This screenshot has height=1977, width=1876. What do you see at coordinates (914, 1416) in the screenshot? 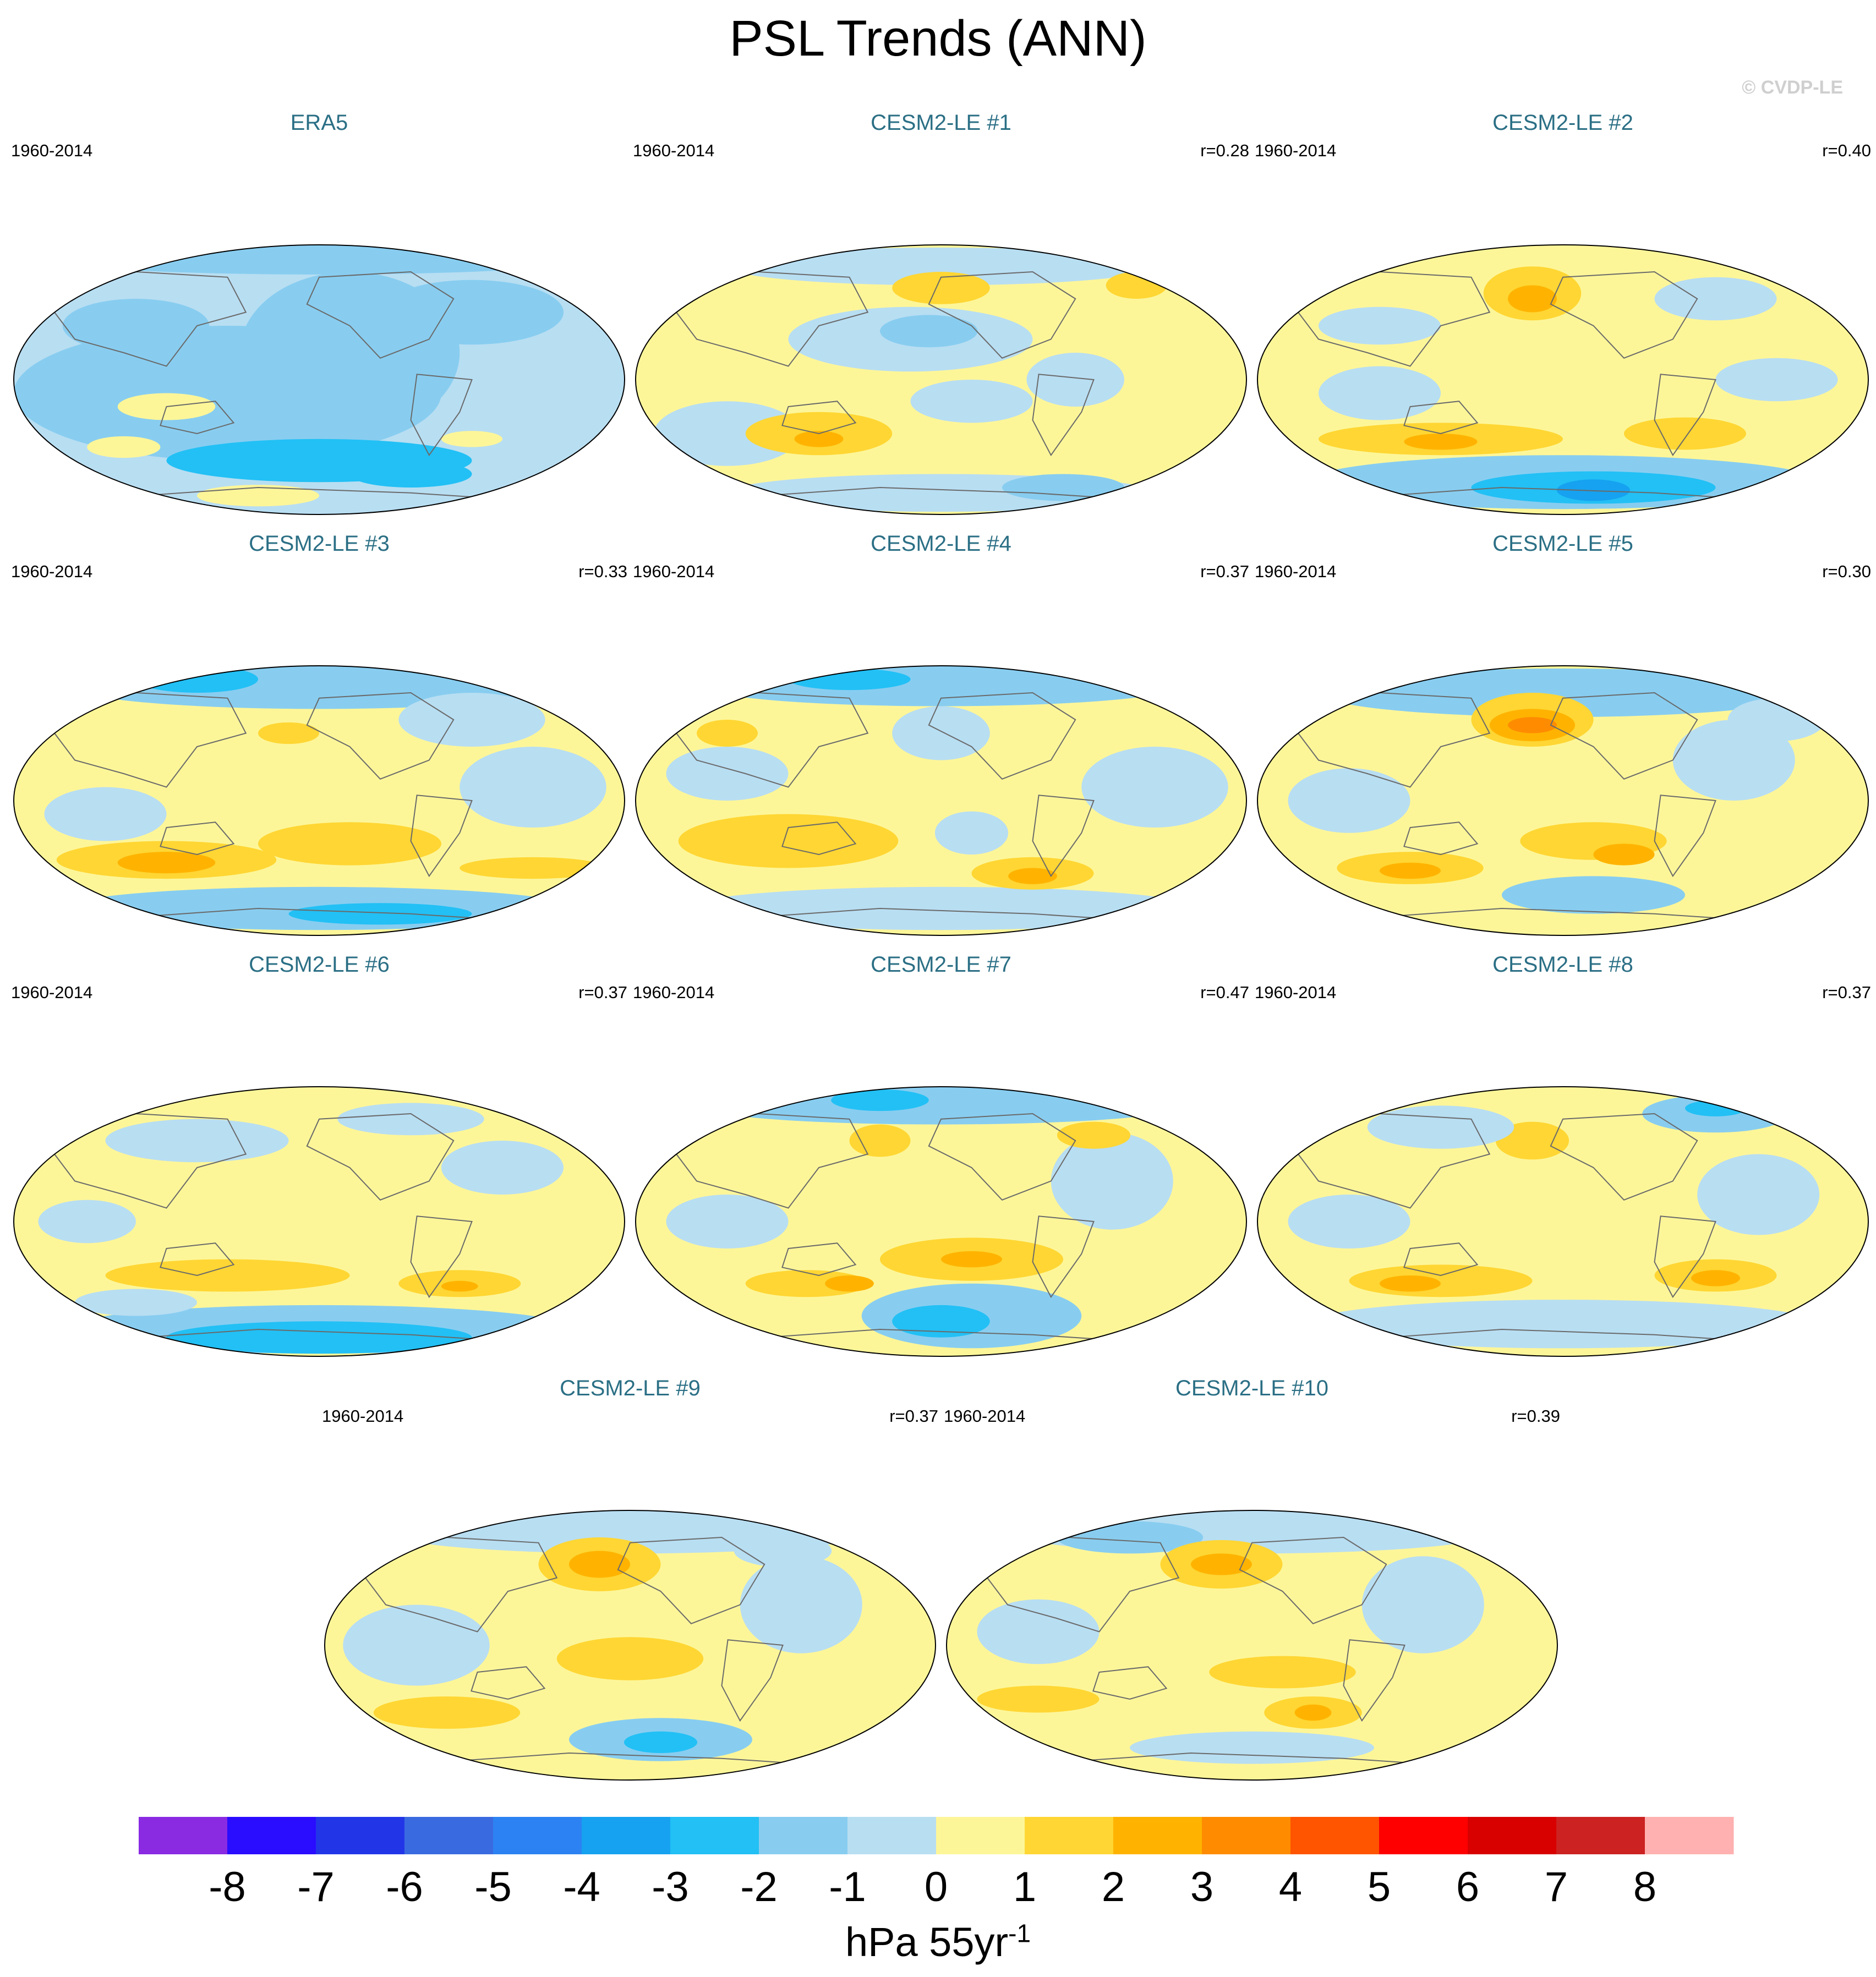
I see `panel-correlation: r=0.37` at bounding box center [914, 1416].